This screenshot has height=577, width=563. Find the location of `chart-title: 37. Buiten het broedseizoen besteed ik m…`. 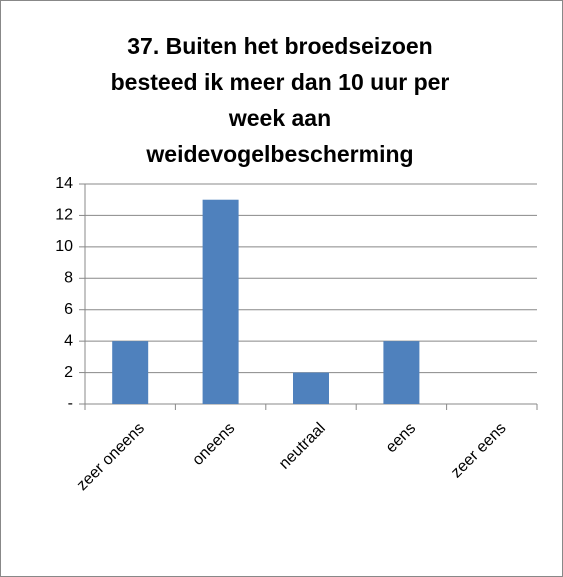

chart-title: 37. Buiten het broedseizoen besteed ik m… is located at coordinates (280, 100).